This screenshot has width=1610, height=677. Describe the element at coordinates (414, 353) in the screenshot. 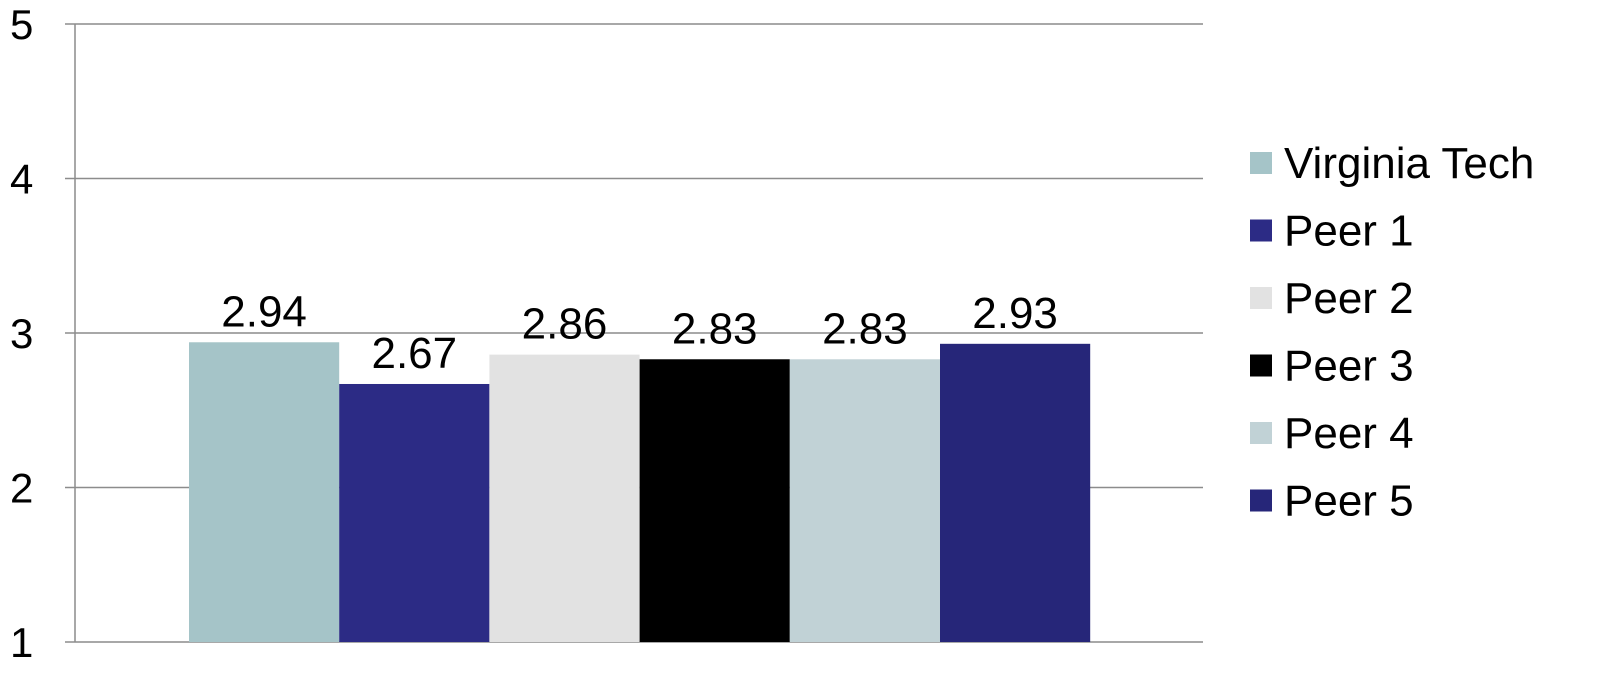

I see `data-label: 2.67` at that location.